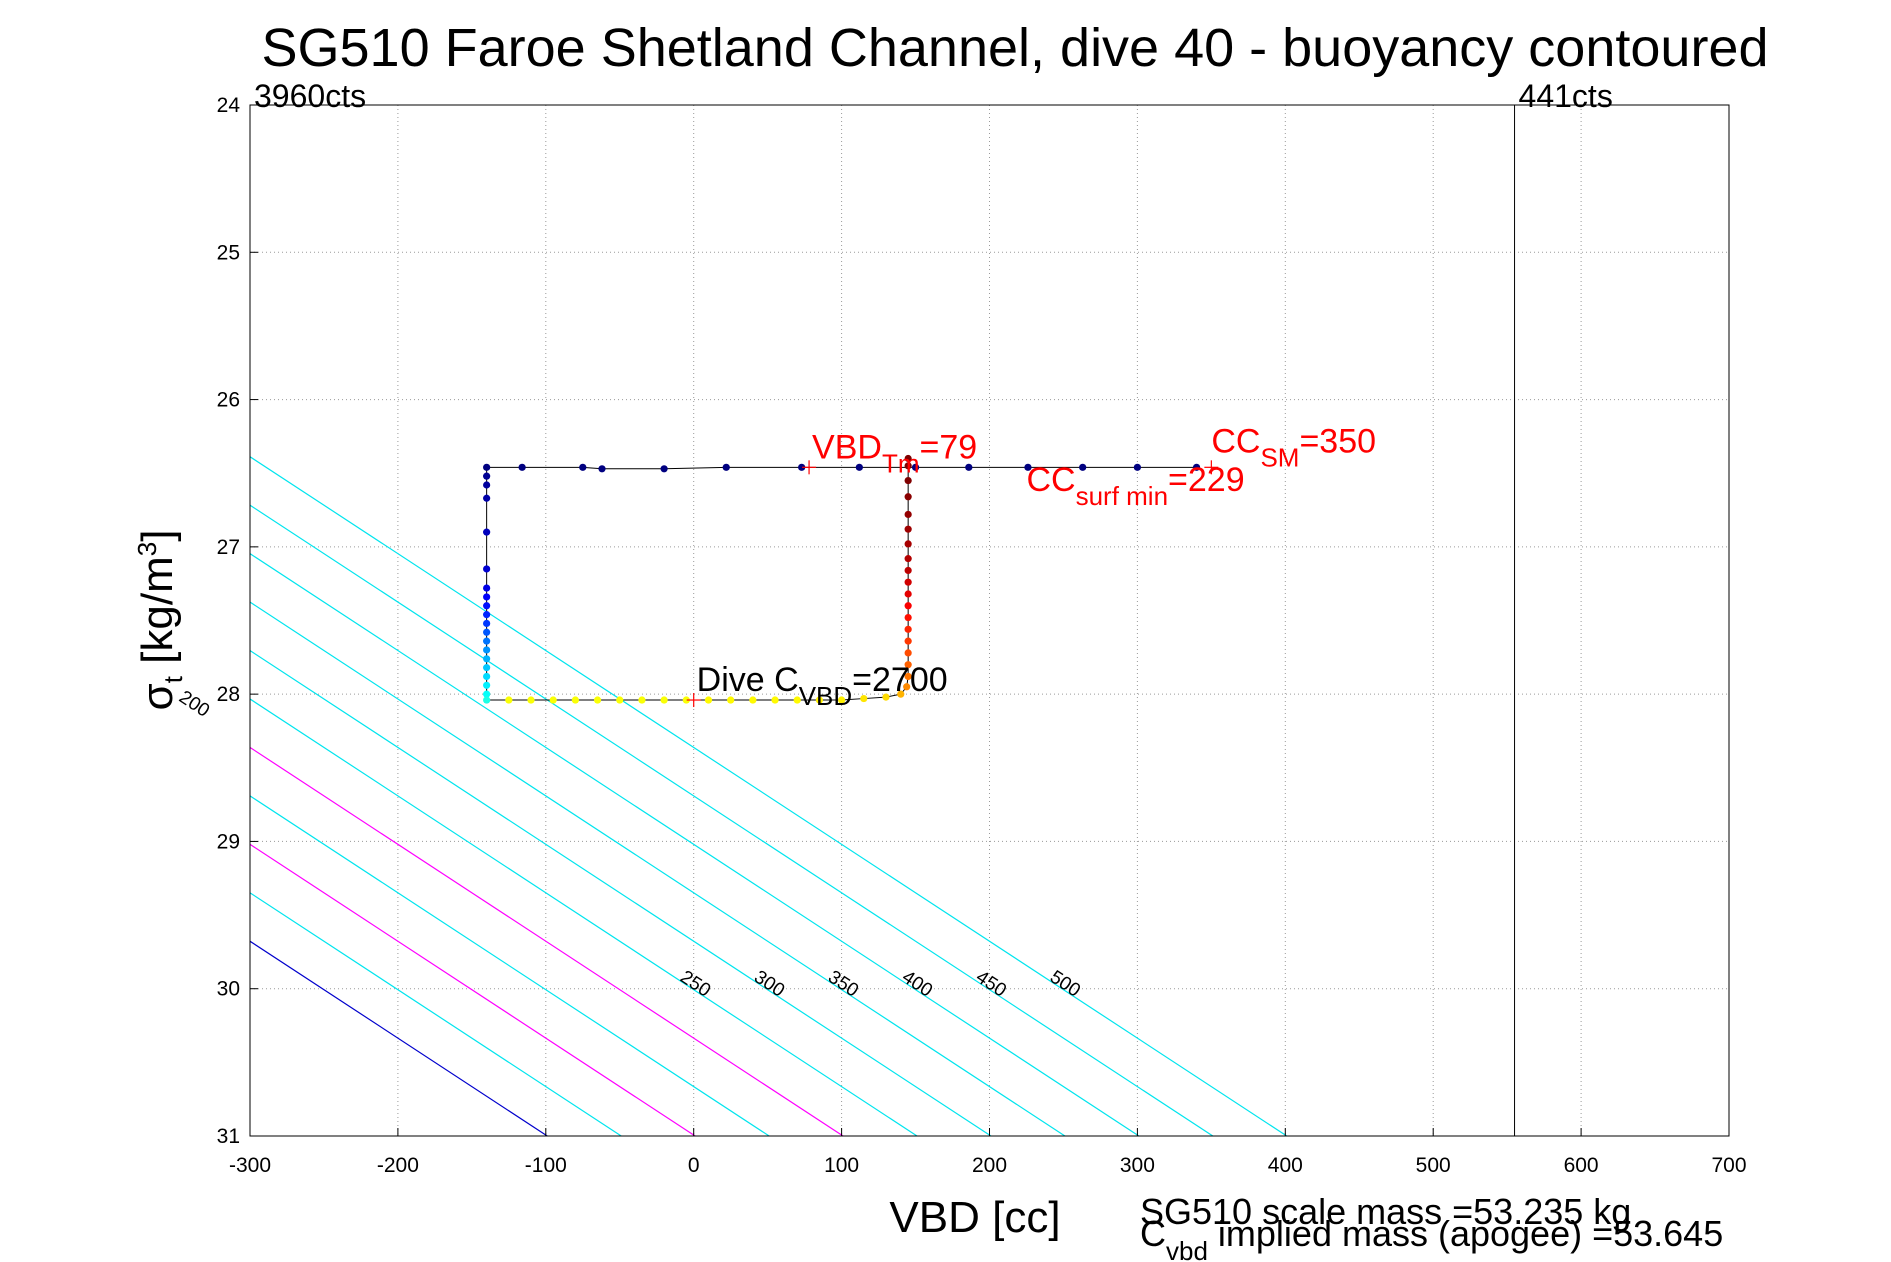  I want to click on x-tick-label: -300, so click(250, 1165).